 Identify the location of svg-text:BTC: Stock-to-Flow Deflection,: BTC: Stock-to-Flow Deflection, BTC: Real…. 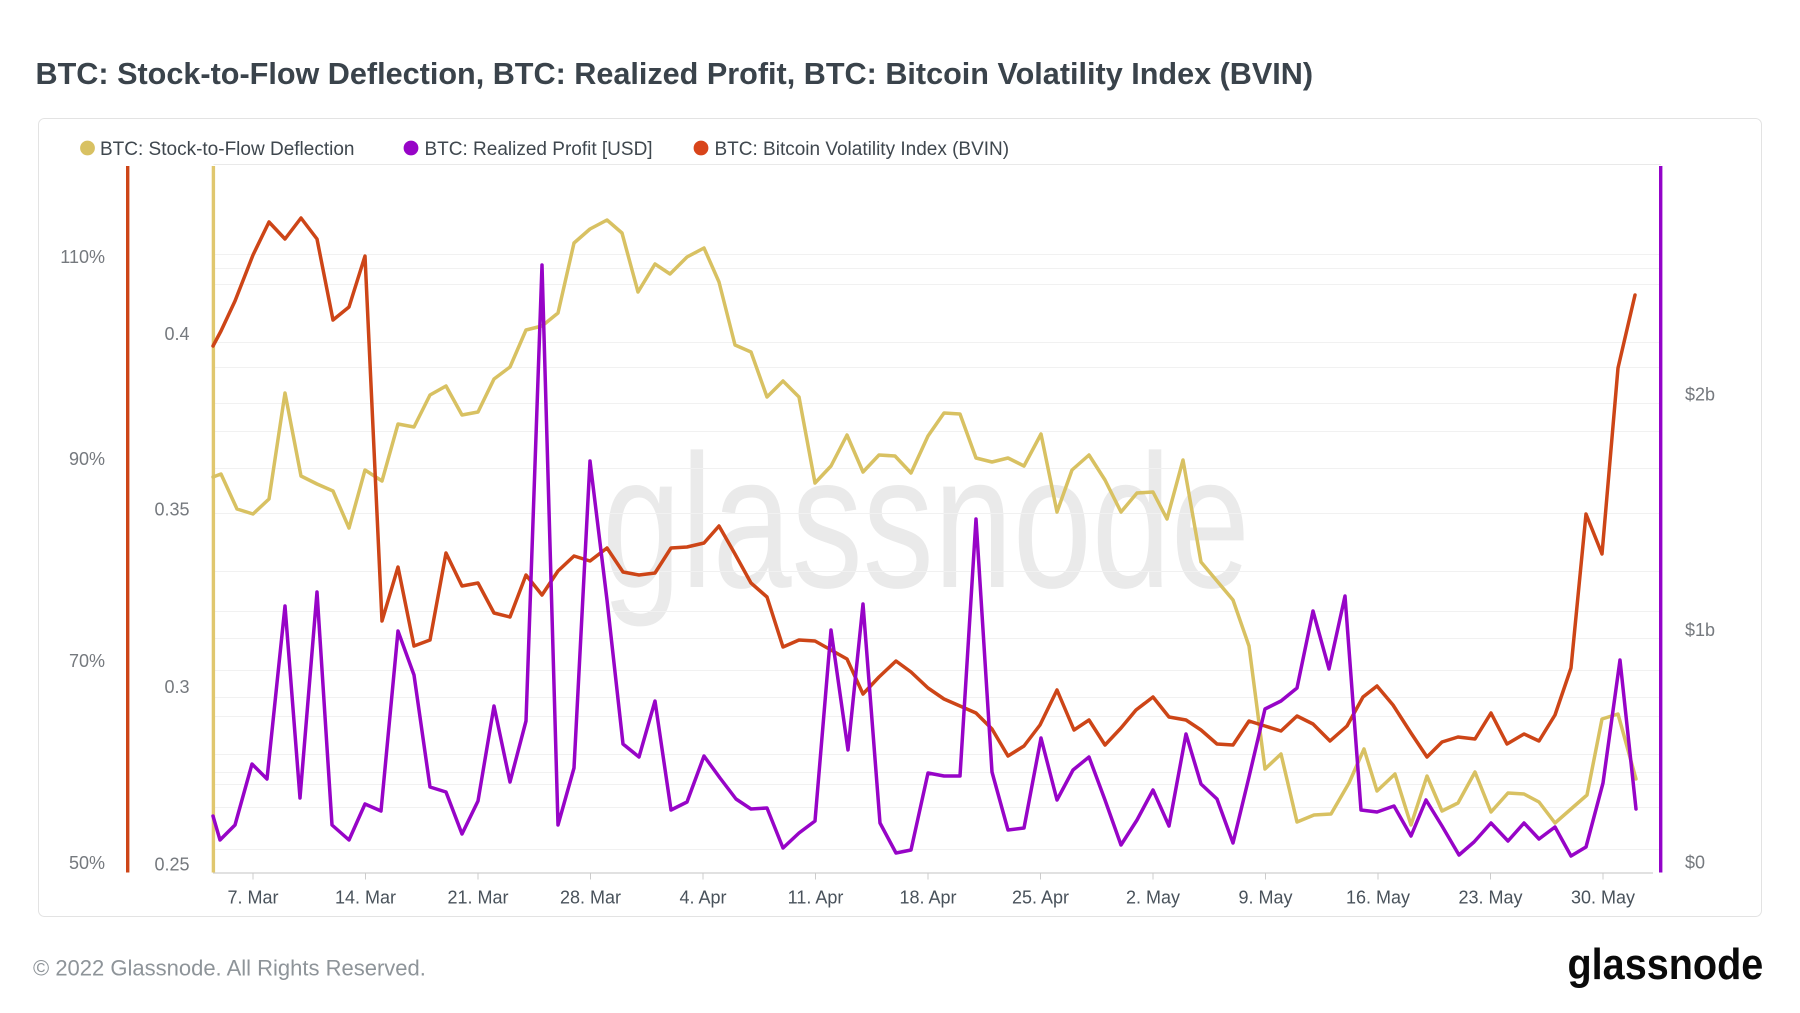
(675, 74).